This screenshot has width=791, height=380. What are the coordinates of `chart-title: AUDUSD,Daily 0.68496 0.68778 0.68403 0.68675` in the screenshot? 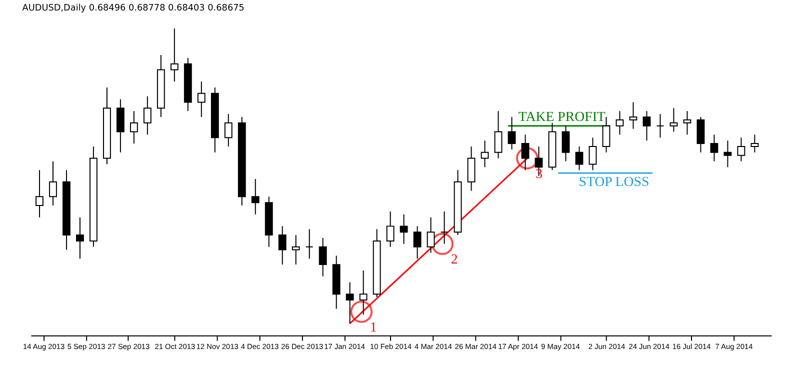 It's located at (133, 9).